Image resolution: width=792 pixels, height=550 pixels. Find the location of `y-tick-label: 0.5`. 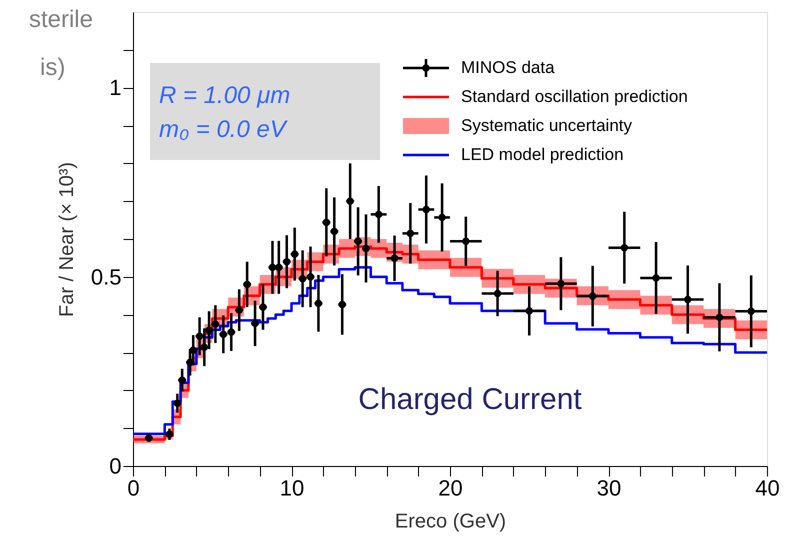

y-tick-label: 0.5 is located at coordinates (106, 277).